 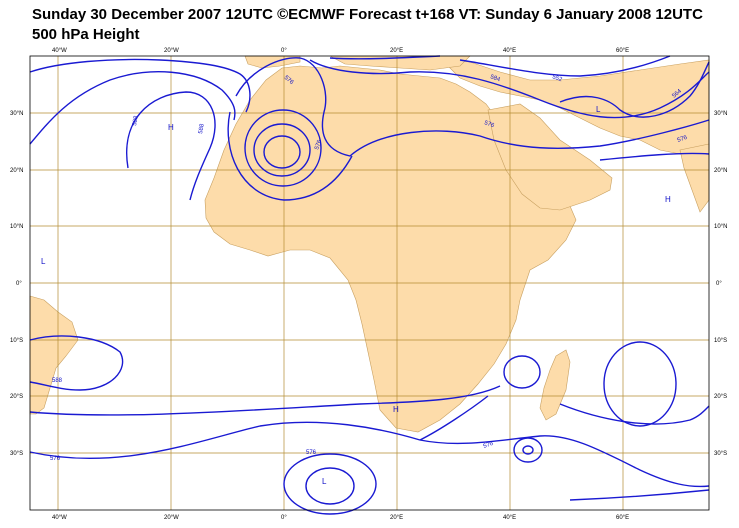 What do you see at coordinates (557, 78) in the screenshot?
I see `contour-label: 552` at bounding box center [557, 78].